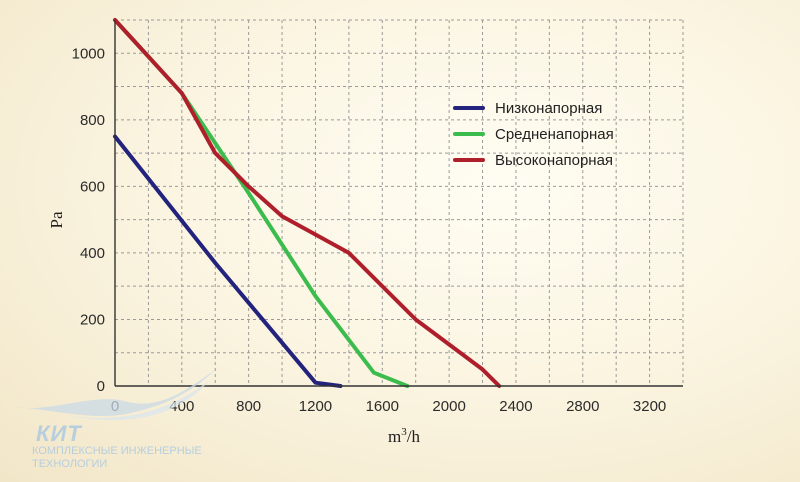  I want to click on legend-label-1: Низконапорная, so click(548, 108).